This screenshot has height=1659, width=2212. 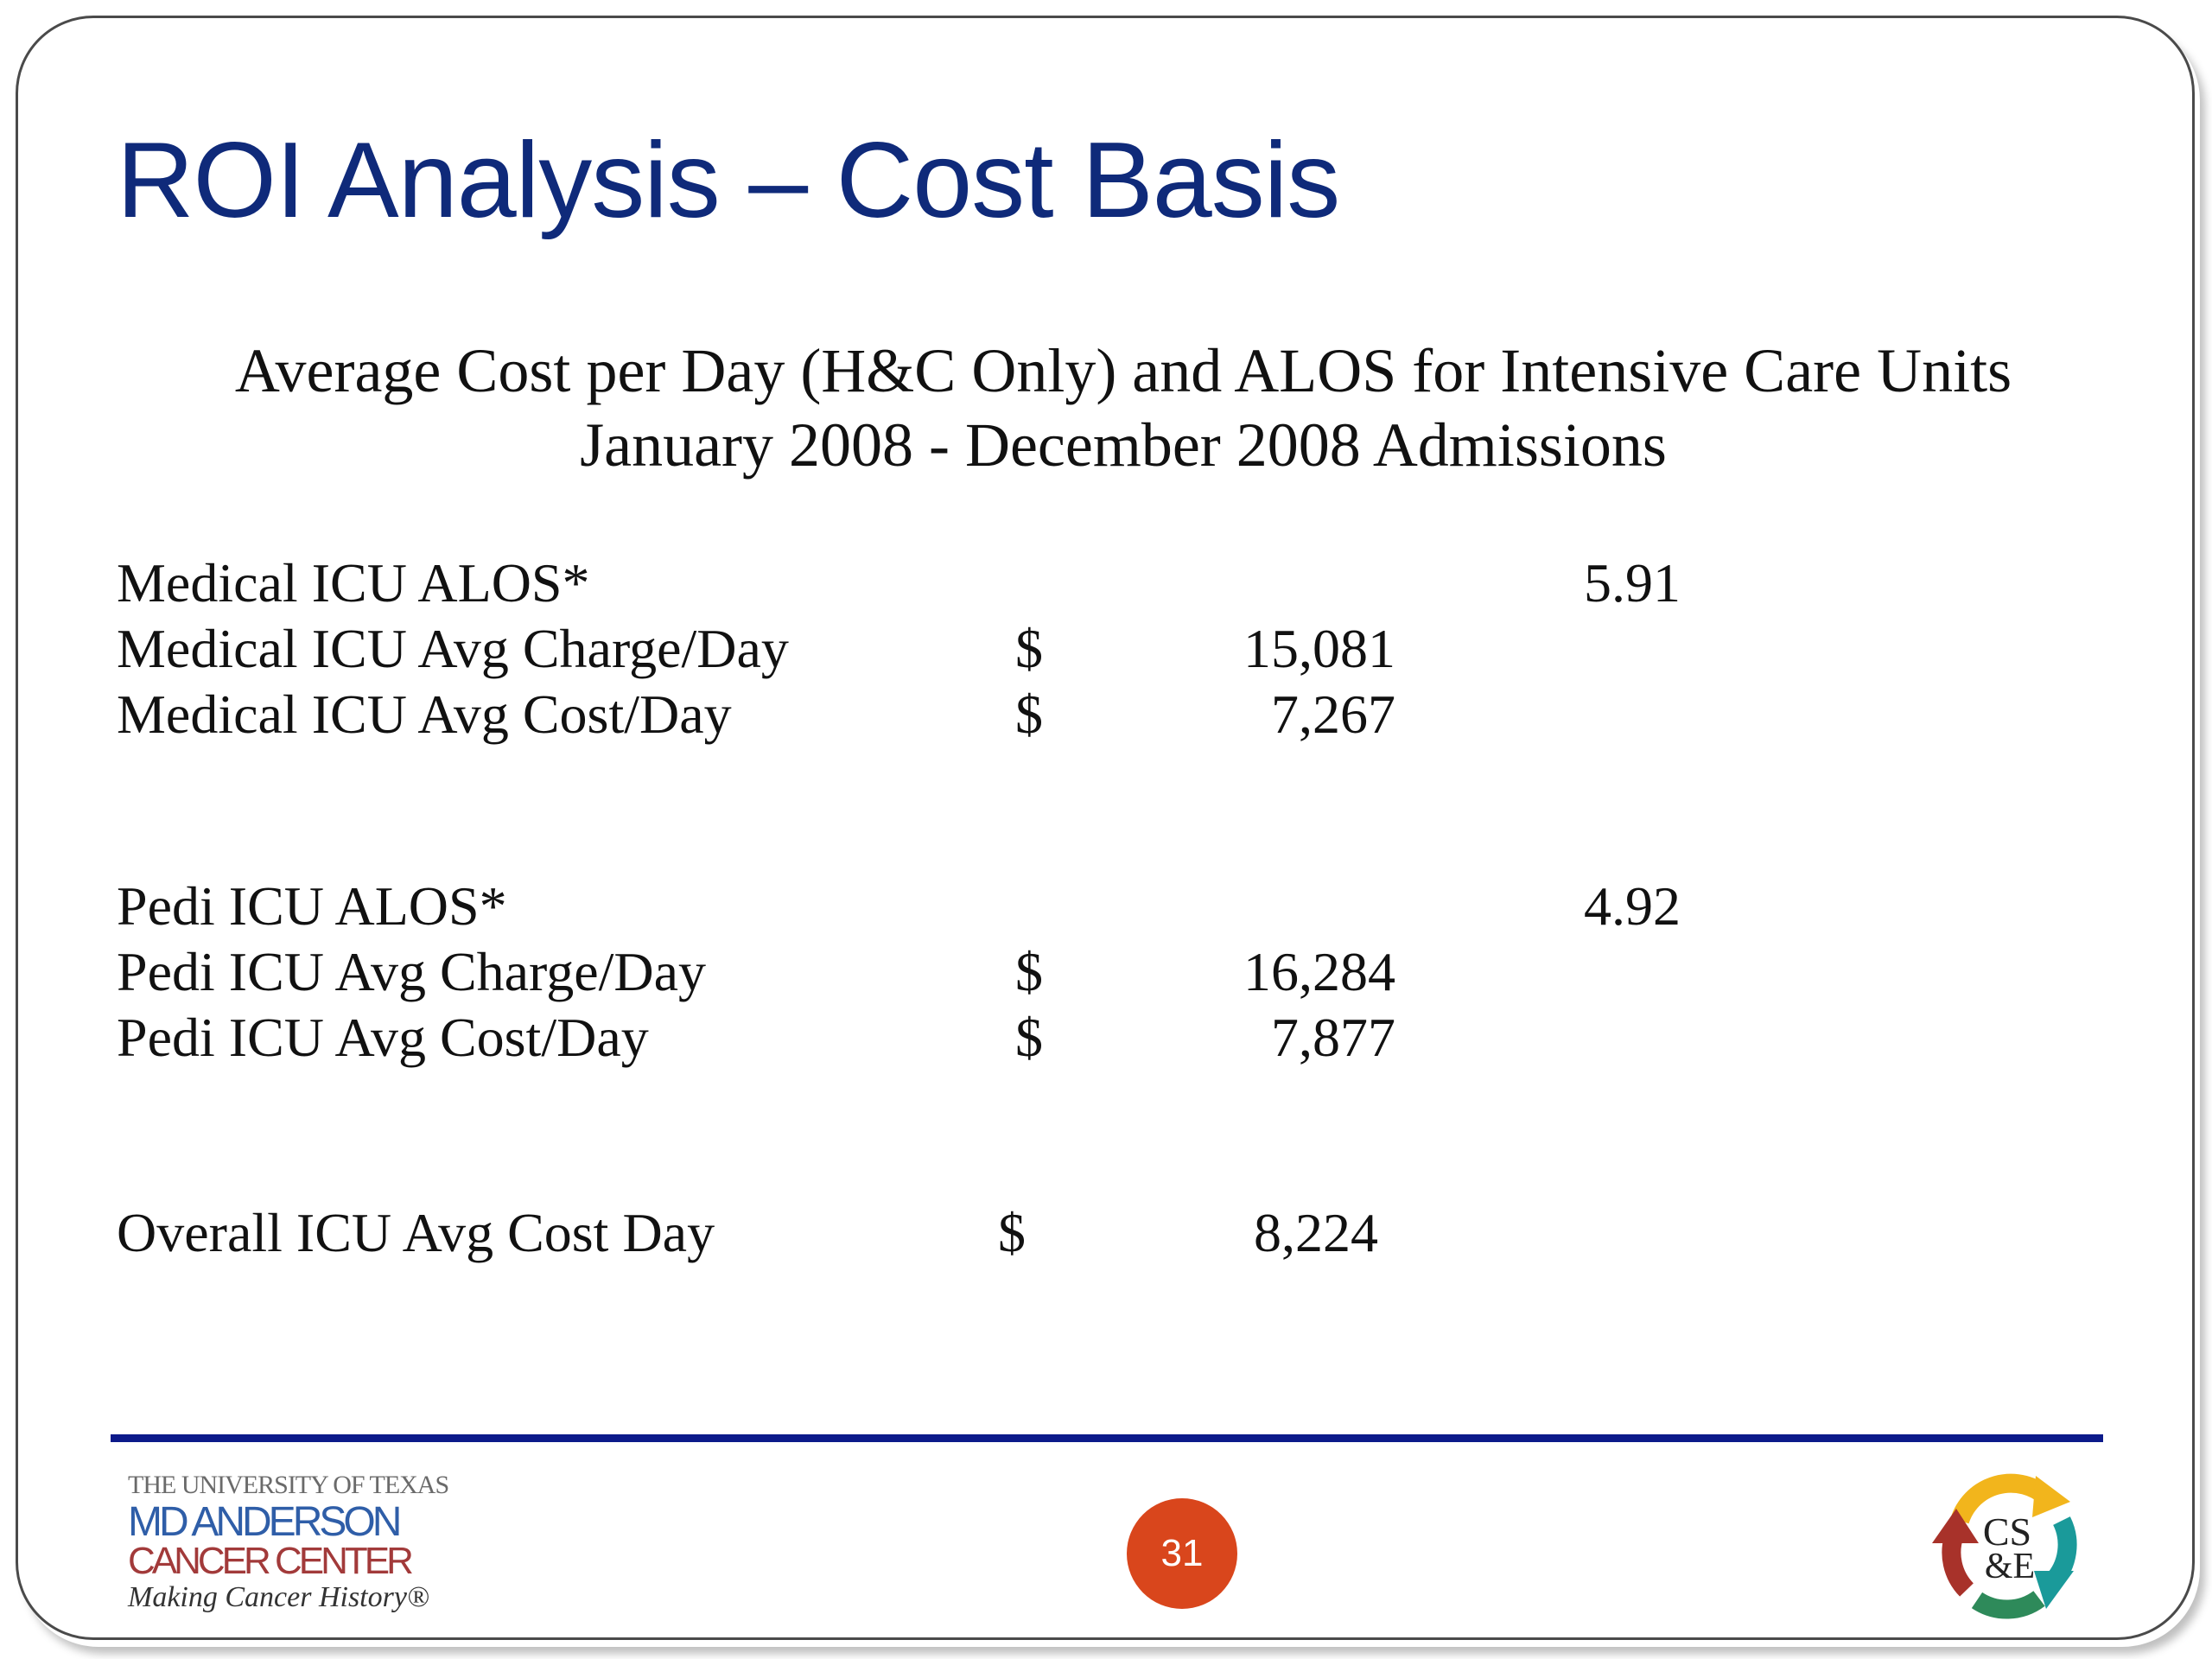 What do you see at coordinates (1632, 582) in the screenshot?
I see `row-alos: 5.91` at bounding box center [1632, 582].